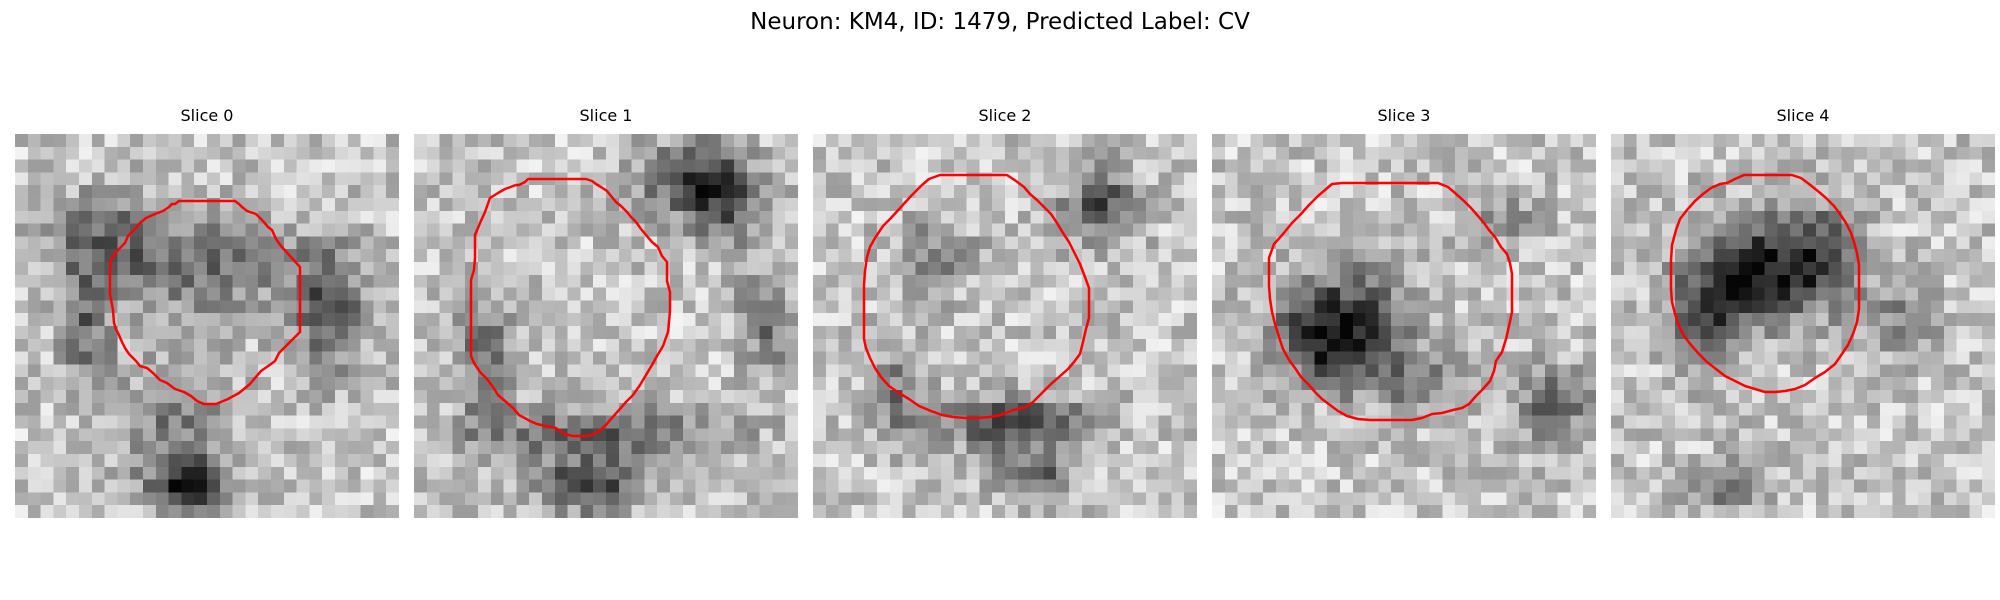  What do you see at coordinates (207, 115) in the screenshot?
I see `slice-title-0: Slice 0` at bounding box center [207, 115].